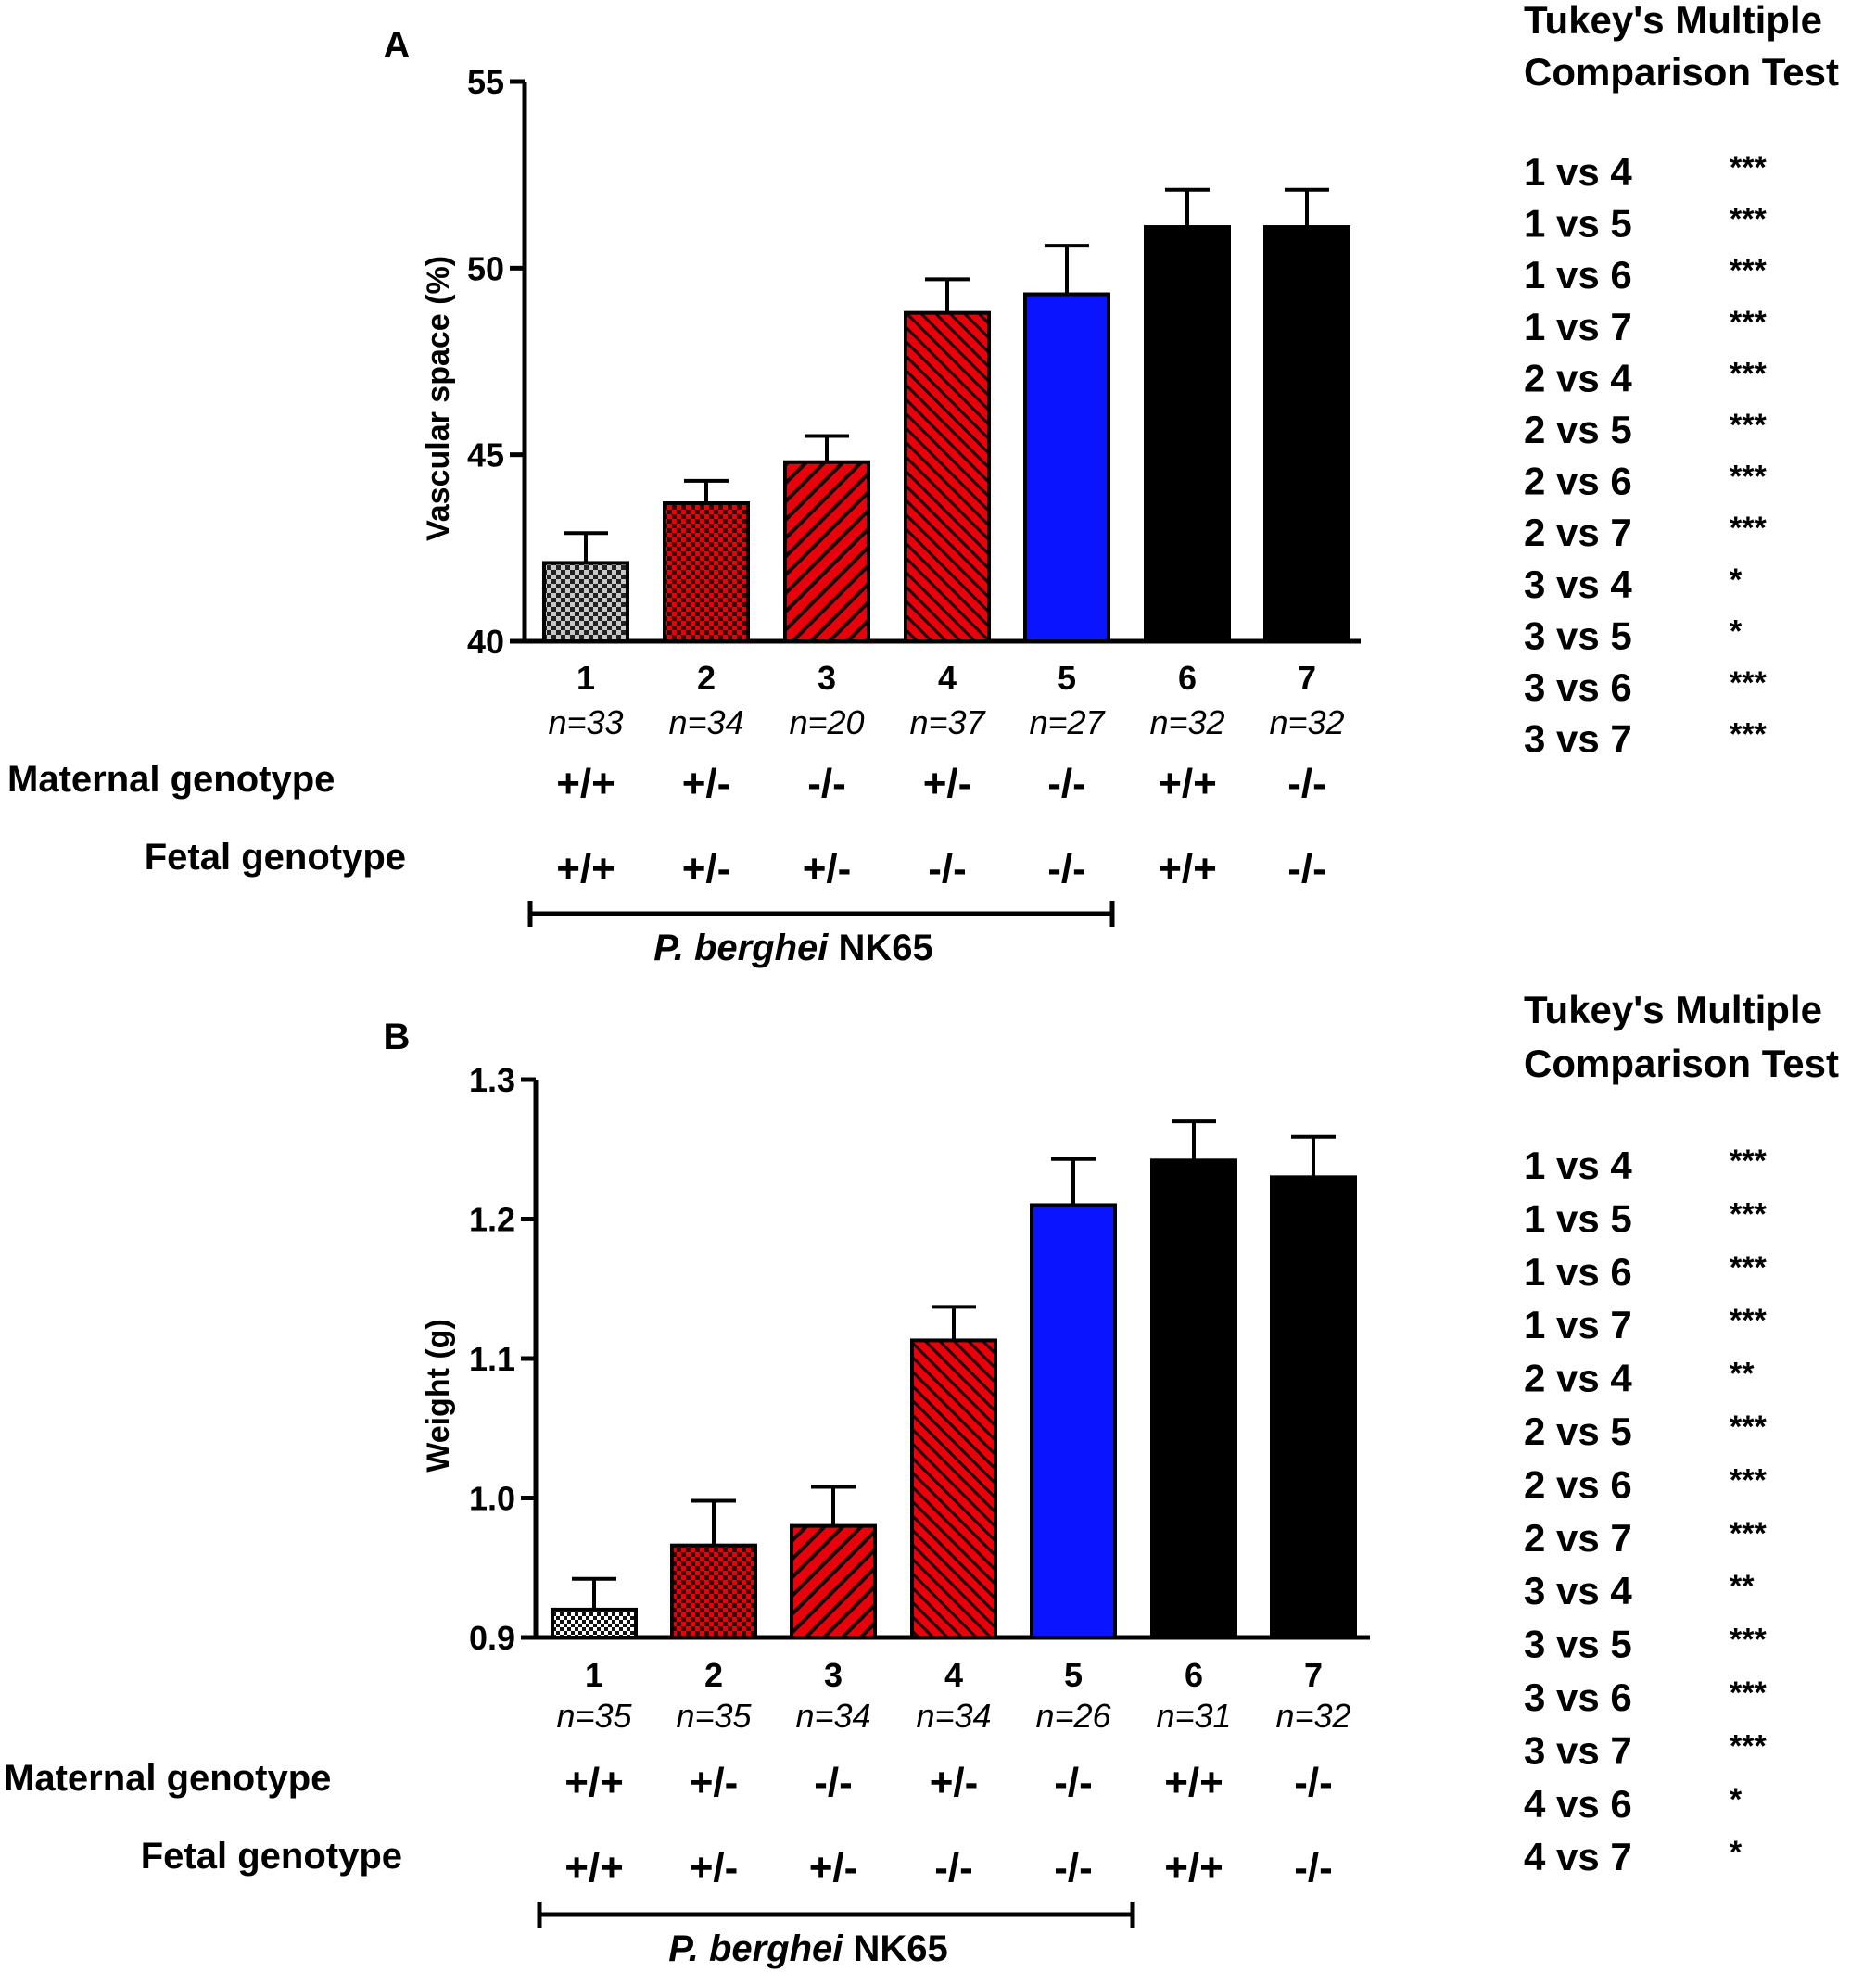 Image resolution: width=1876 pixels, height=1972 pixels. What do you see at coordinates (492, 1220) in the screenshot?
I see `y-tick-label: 1.2` at bounding box center [492, 1220].